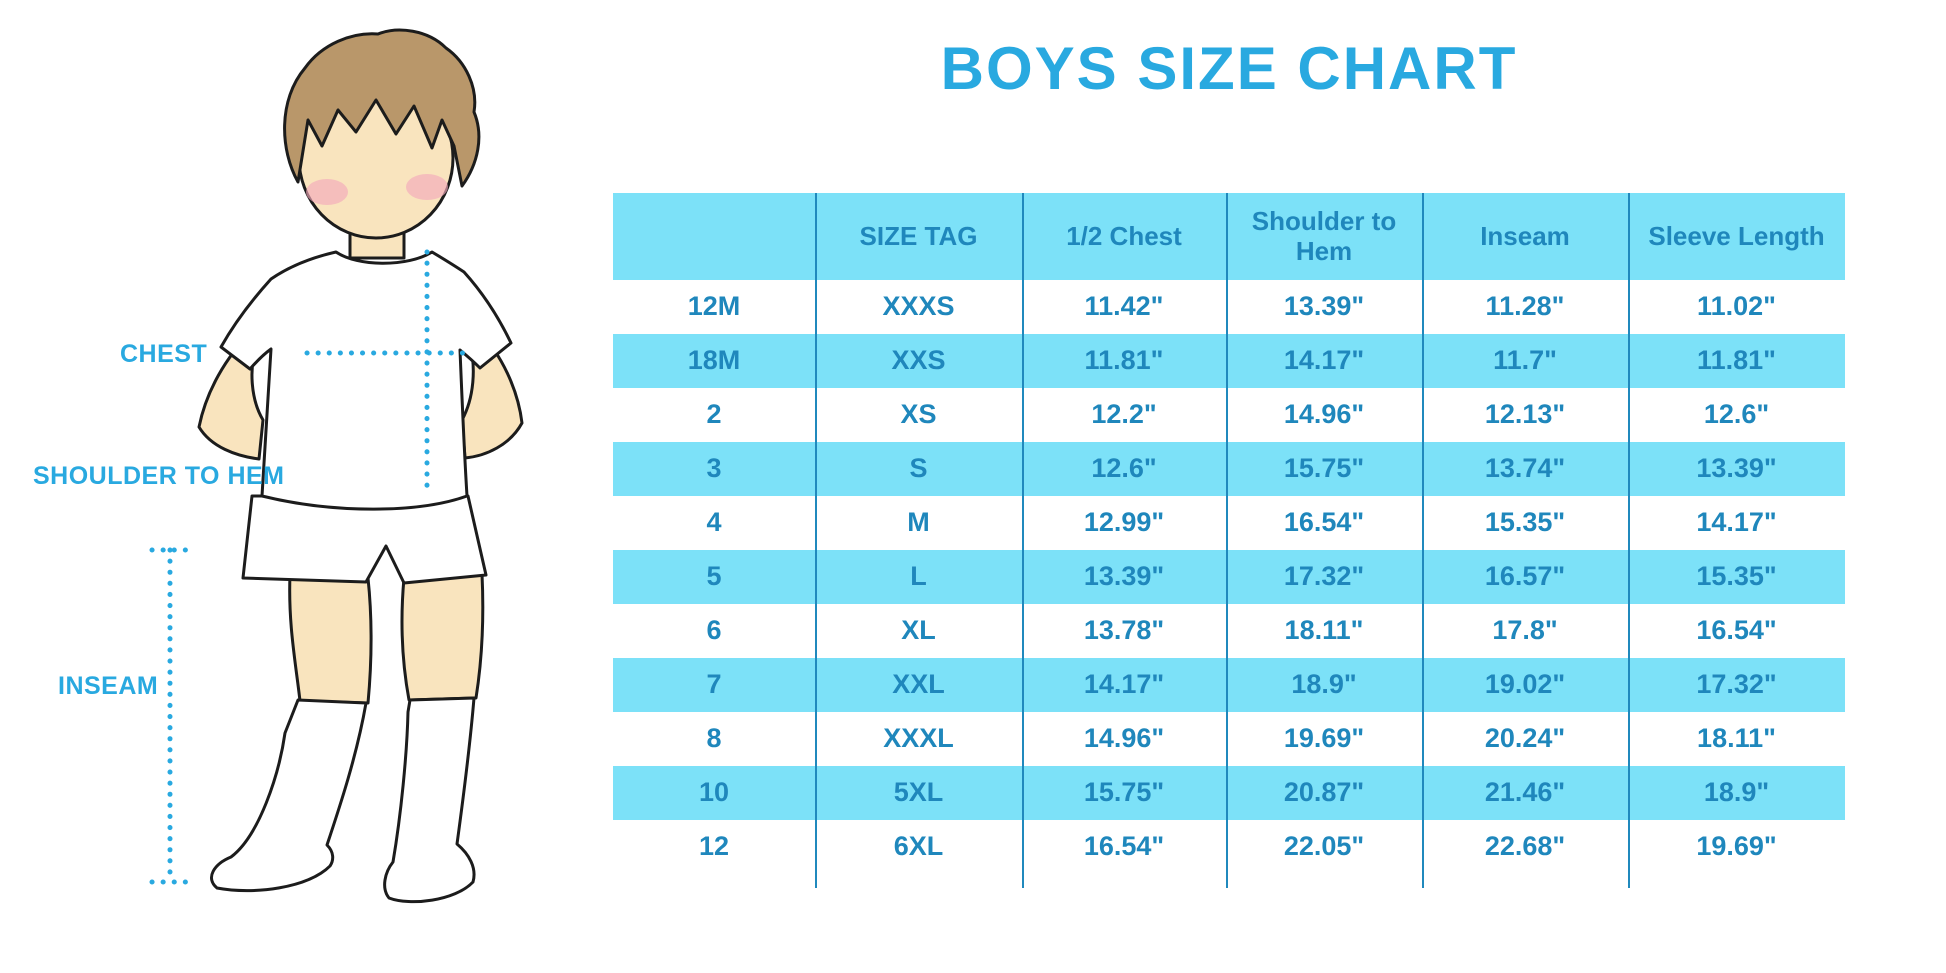 The height and width of the screenshot is (973, 1946). Describe the element at coordinates (366, 380) in the screenshot. I see `boy-shirt` at that location.